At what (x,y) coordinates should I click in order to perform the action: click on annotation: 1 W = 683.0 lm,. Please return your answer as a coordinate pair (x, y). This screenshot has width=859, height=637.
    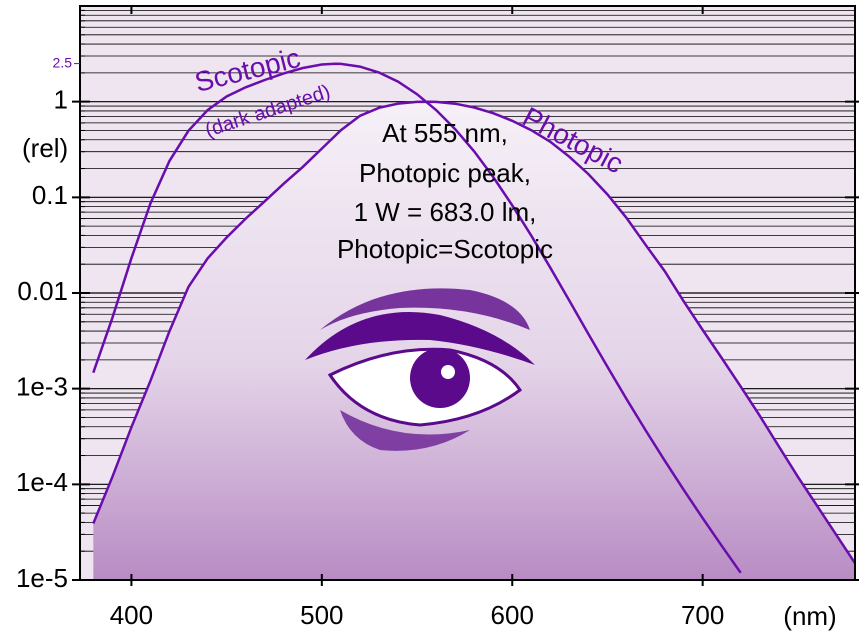
    Looking at the image, I should click on (445, 212).